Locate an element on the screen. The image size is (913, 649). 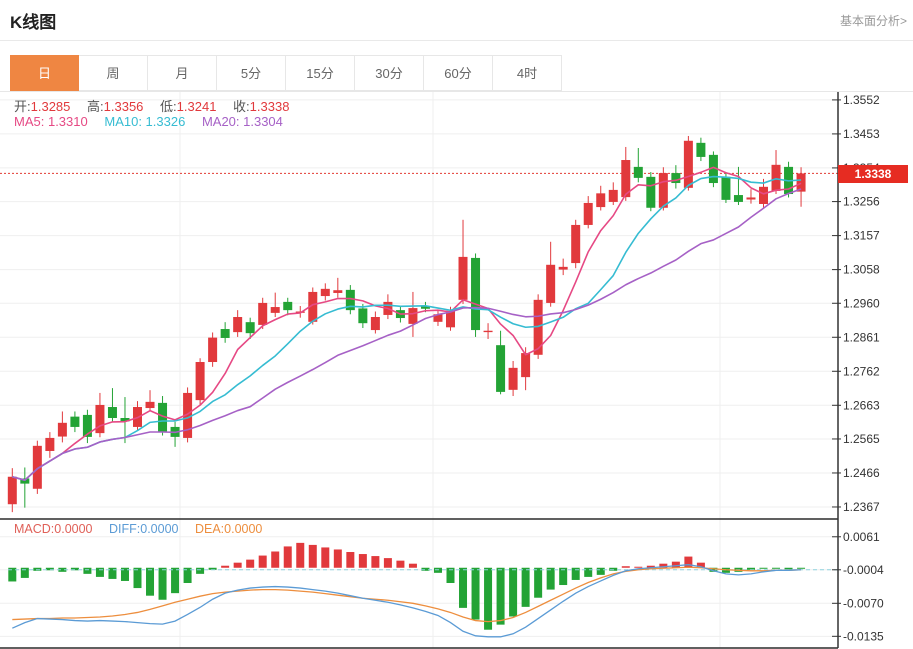
close-value: 1.3338 is located at coordinates (269, 106).